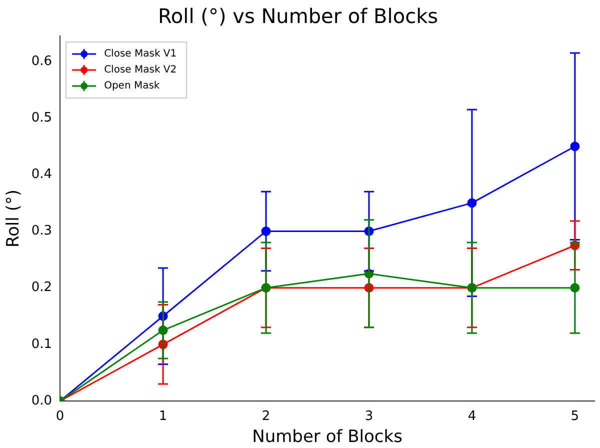 This screenshot has height=448, width=600. Describe the element at coordinates (472, 416) in the screenshot. I see `x-tick-label: 4` at that location.